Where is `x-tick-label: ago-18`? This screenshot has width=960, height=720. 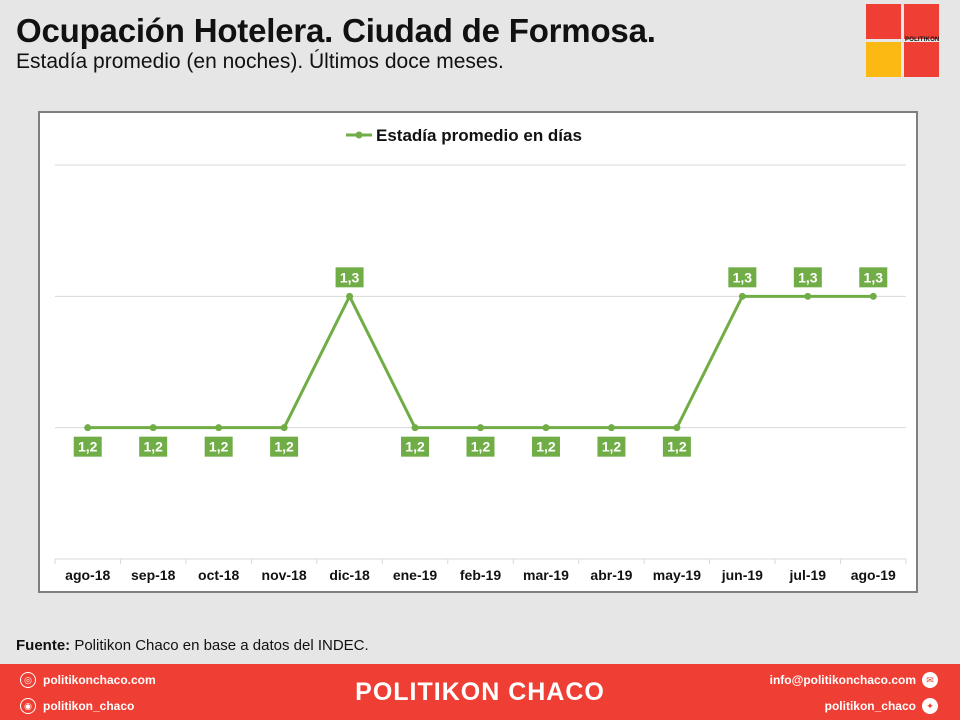
x-tick-label: ago-18 is located at coordinates (87, 575).